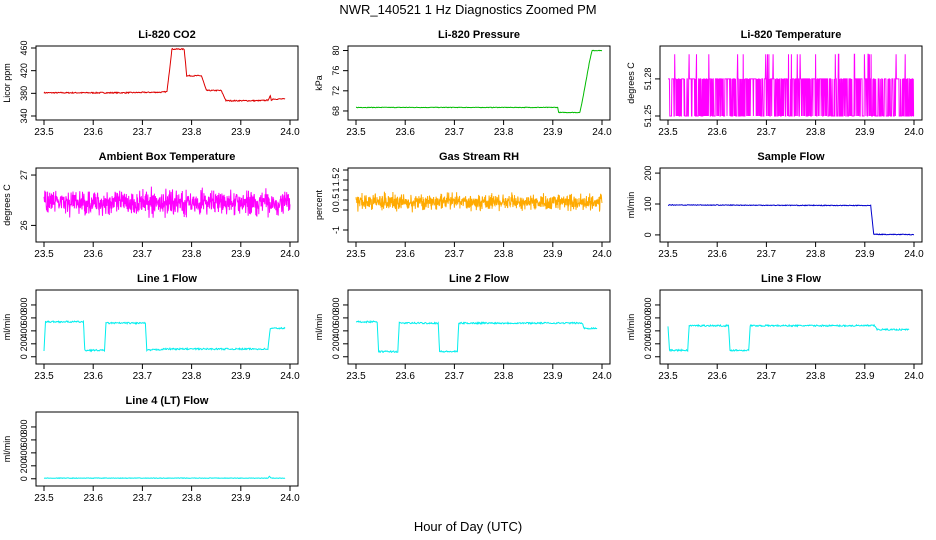 This screenshot has width=936, height=540. I want to click on figure-title: NWR_140521 1 Hz Diagnostics Zoomed PM, so click(467, 9).